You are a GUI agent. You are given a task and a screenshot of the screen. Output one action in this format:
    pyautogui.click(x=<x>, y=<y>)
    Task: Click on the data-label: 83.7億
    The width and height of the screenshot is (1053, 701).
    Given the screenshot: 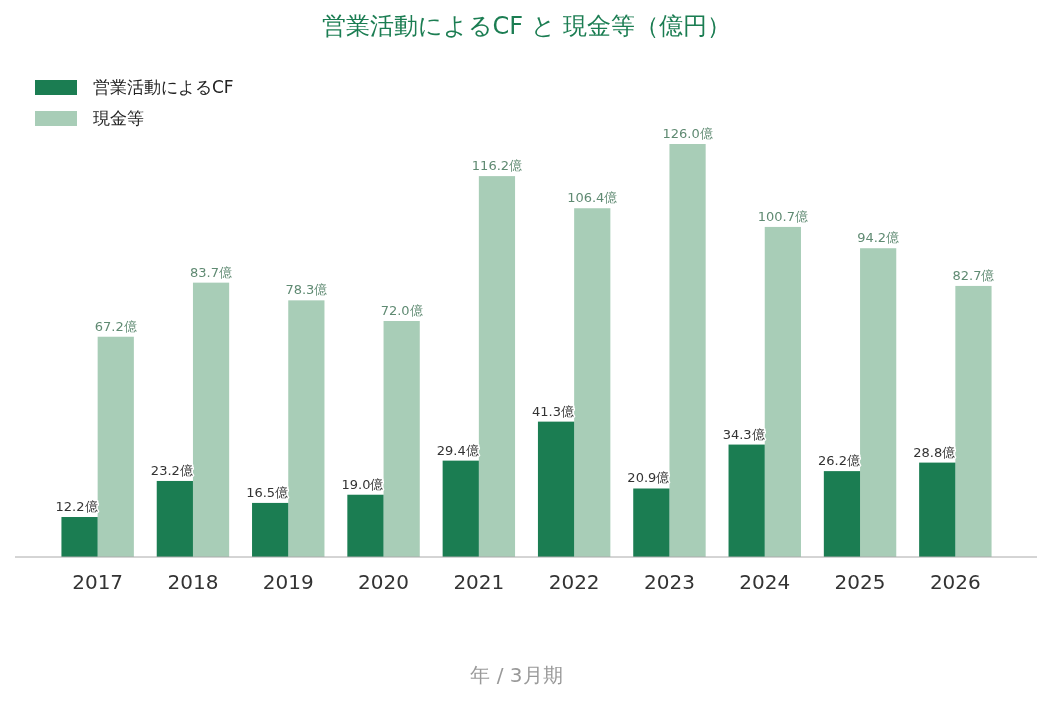 What is the action you would take?
    pyautogui.click(x=211, y=272)
    